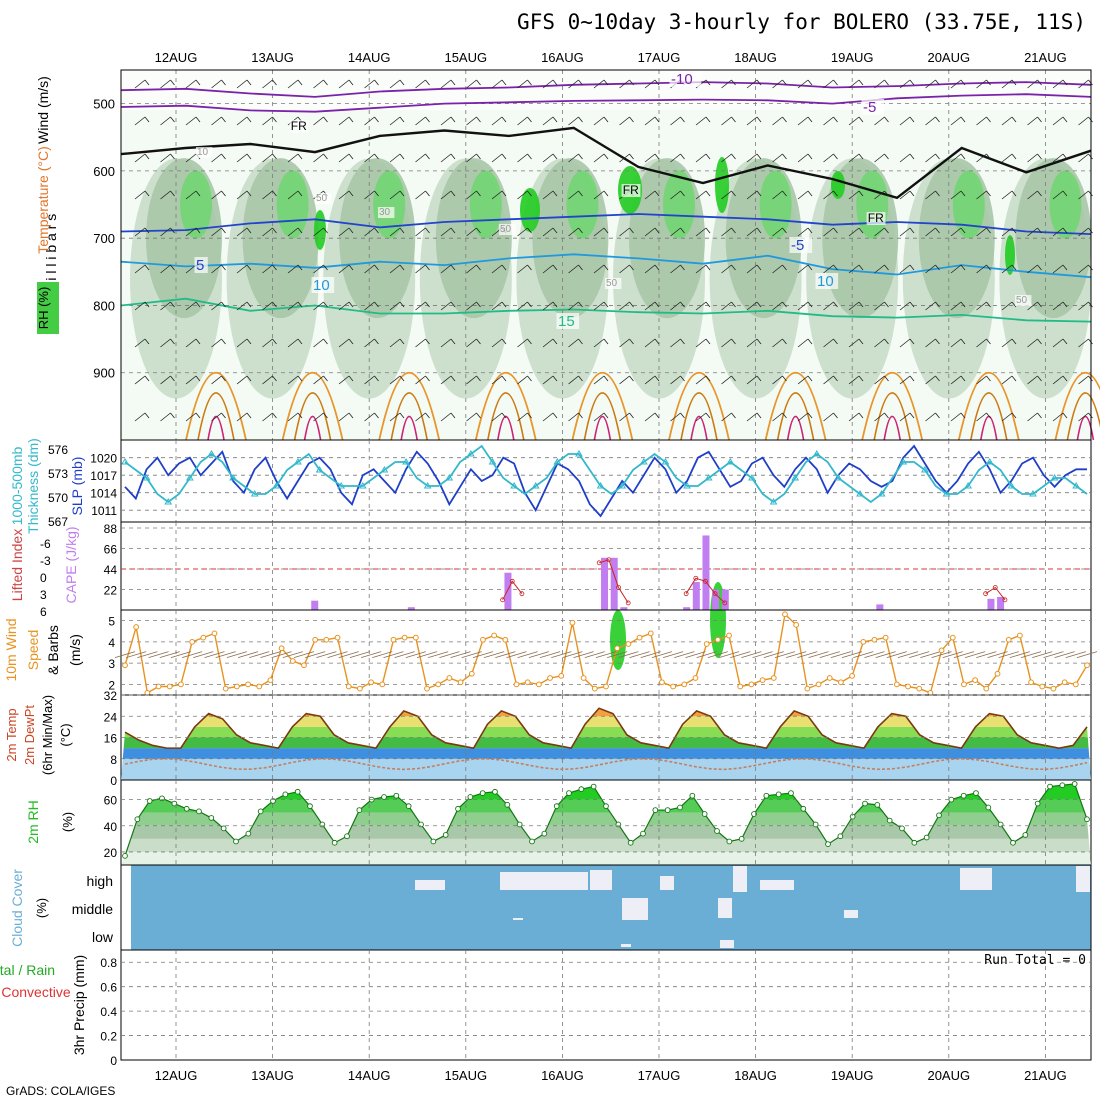 This screenshot has width=1100, height=1100. Describe the element at coordinates (411, 608) in the screenshot. I see `cape-bar` at that location.